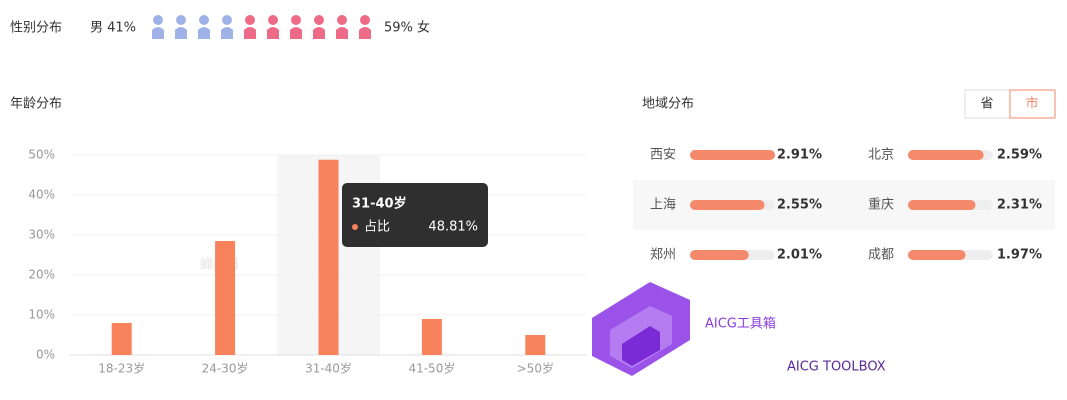 The image size is (1067, 400). Describe the element at coordinates (36, 104) in the screenshot. I see `chart-title: 年龄分布` at that location.